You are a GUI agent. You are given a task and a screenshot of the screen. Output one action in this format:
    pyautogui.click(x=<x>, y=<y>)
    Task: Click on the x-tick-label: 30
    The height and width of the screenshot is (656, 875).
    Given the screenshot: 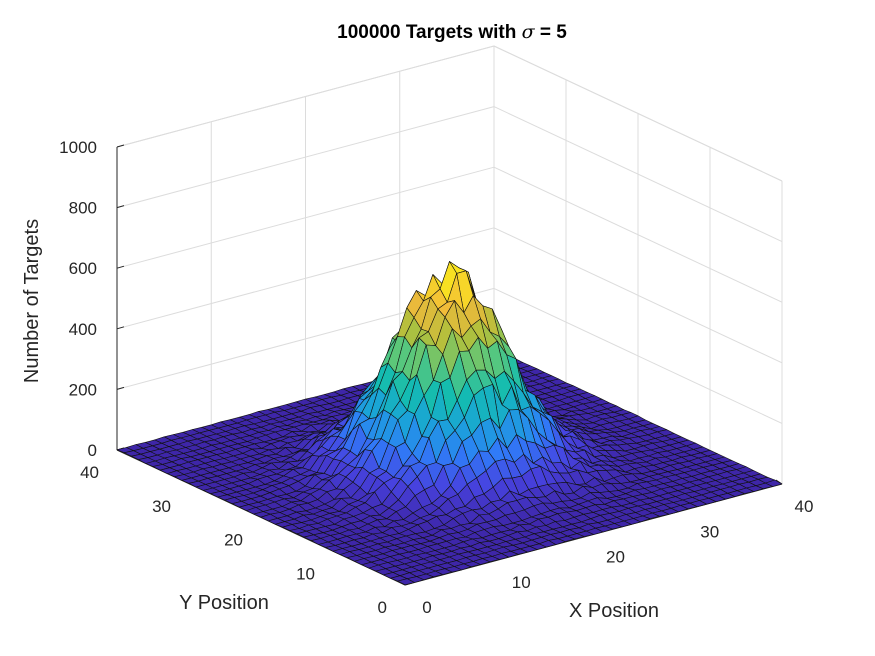 What is the action you would take?
    pyautogui.click(x=709, y=531)
    